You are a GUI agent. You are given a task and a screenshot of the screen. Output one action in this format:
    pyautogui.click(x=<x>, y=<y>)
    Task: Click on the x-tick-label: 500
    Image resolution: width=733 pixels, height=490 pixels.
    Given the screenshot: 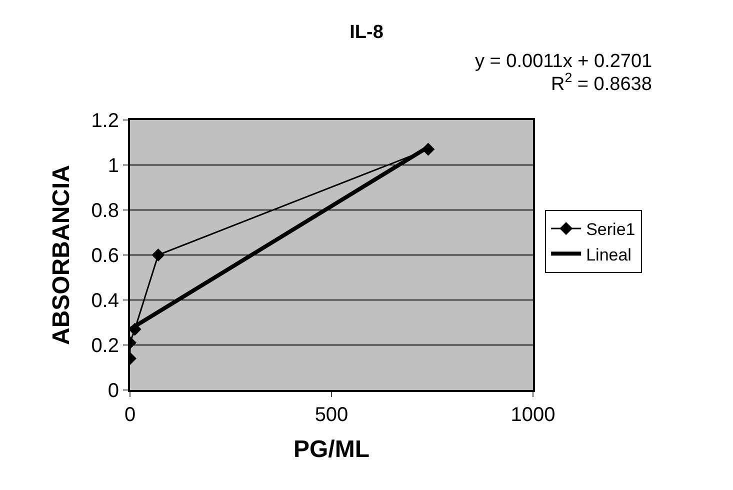 What is the action you would take?
    pyautogui.click(x=331, y=415)
    